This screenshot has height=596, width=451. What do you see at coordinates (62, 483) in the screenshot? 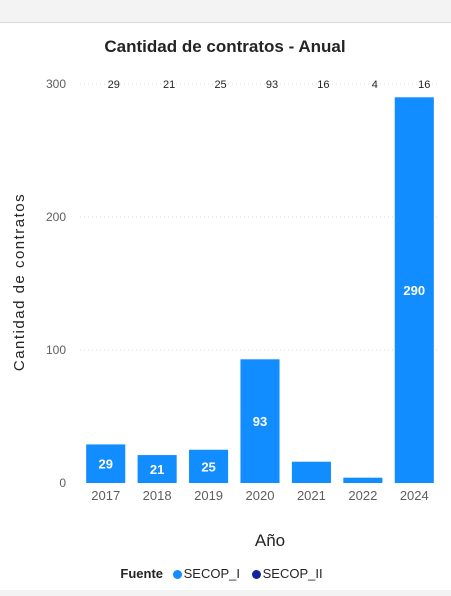
I see `y-tick-label: 0` at bounding box center [62, 483].